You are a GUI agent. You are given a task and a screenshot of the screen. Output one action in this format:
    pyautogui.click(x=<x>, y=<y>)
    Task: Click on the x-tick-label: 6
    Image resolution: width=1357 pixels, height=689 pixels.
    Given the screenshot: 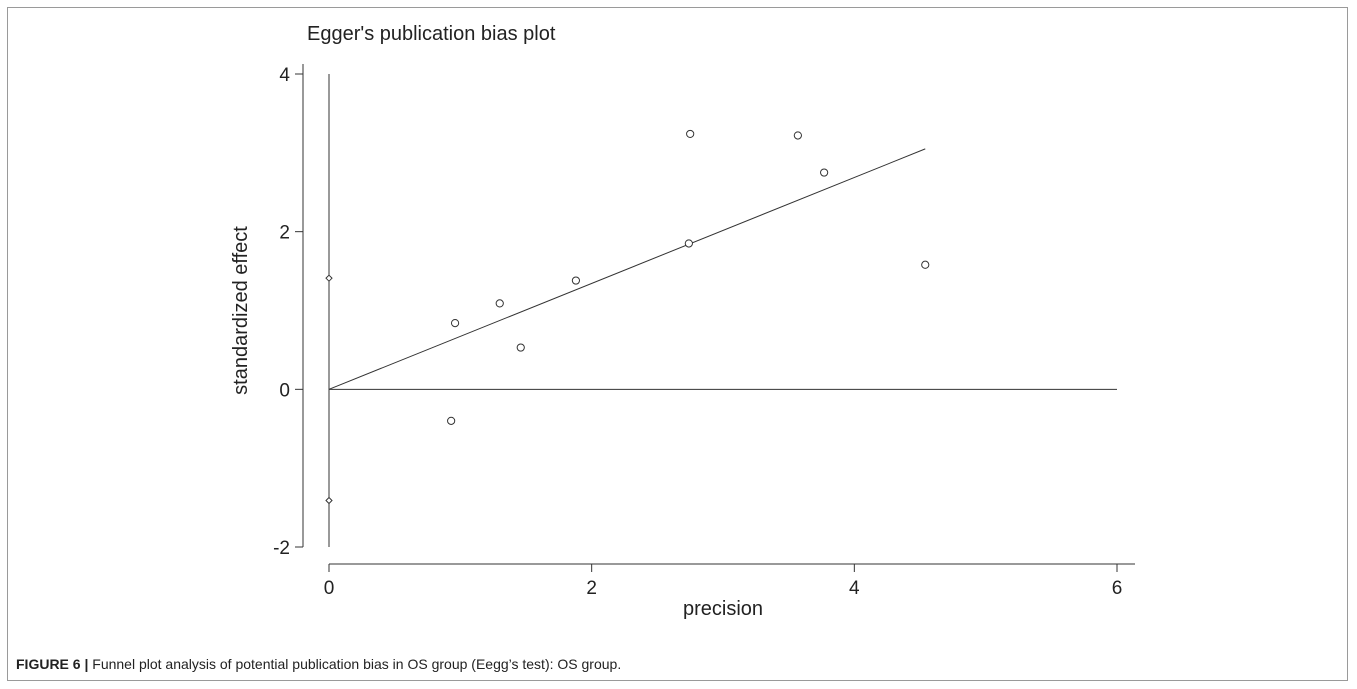 What is the action you would take?
    pyautogui.click(x=1117, y=588)
    